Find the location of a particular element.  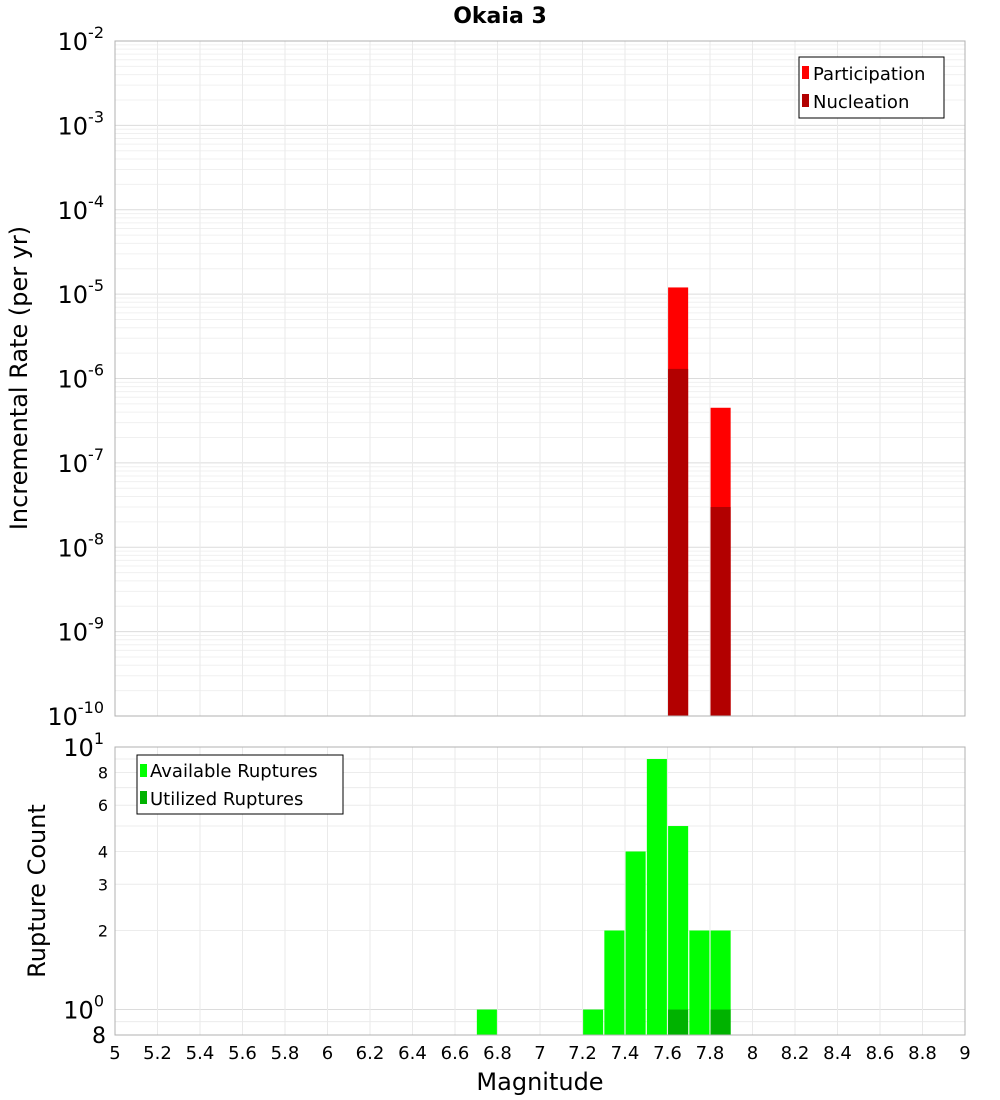

x-tick-label: 5.8 is located at coordinates (285, 1053).